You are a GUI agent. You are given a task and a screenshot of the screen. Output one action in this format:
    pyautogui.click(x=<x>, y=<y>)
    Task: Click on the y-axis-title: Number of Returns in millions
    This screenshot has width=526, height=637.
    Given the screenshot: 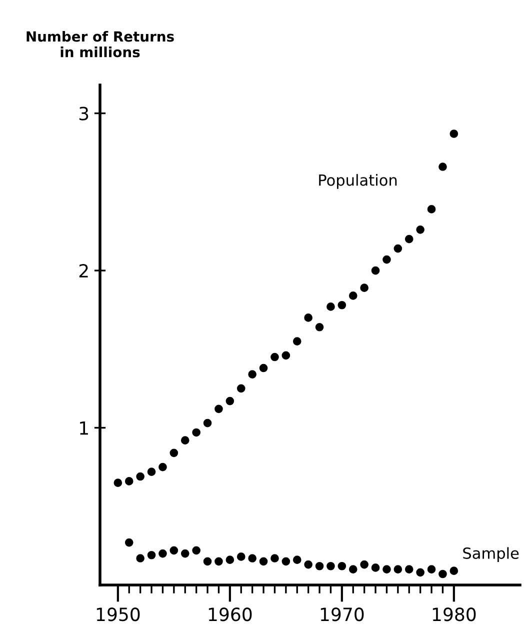 What is the action you would take?
    pyautogui.click(x=100, y=44)
    